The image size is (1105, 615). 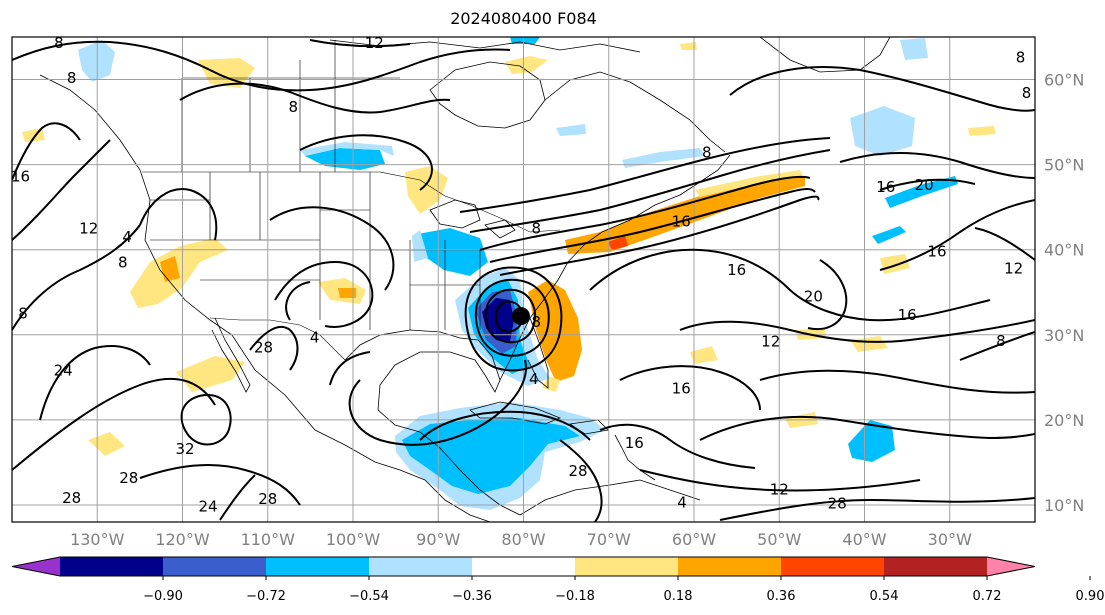 I want to click on colorbar-tick-label: −0.90, so click(x=163, y=596).